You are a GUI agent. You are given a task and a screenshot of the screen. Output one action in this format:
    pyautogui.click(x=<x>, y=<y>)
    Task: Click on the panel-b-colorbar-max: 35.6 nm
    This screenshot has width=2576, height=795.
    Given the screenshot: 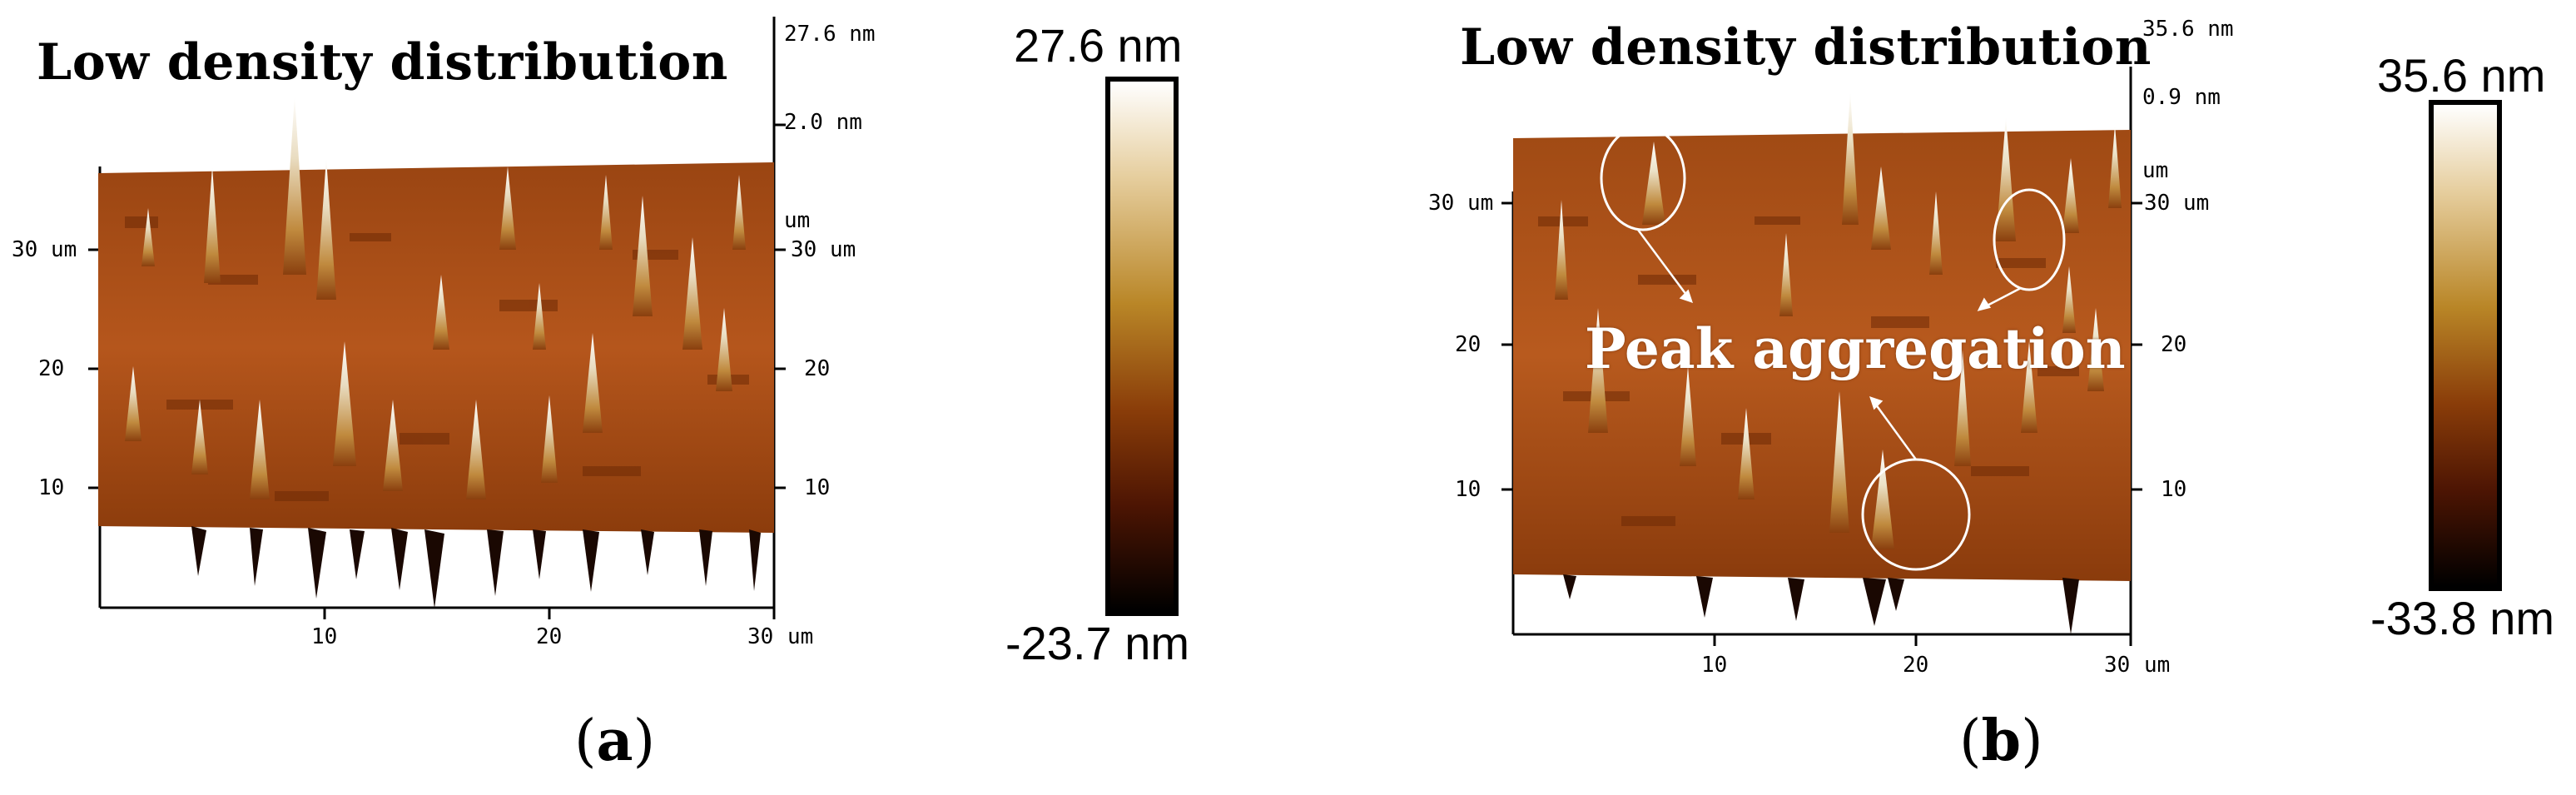 What is the action you would take?
    pyautogui.click(x=2461, y=75)
    